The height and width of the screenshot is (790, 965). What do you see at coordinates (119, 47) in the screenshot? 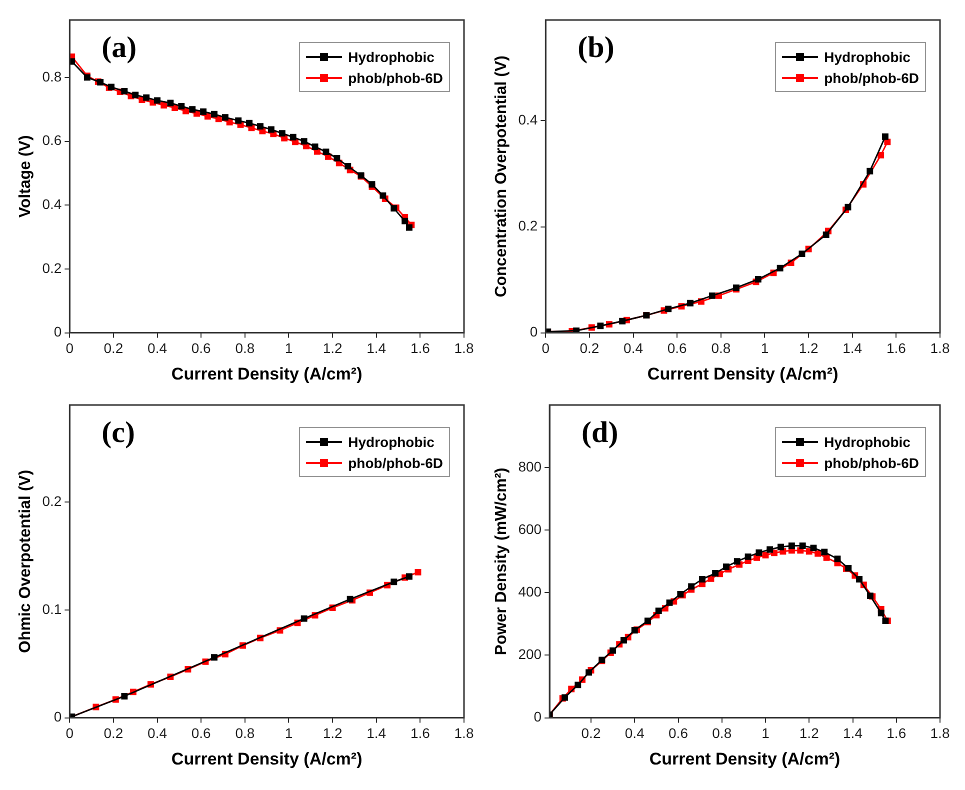
I see `annotation: (a)` at bounding box center [119, 47].